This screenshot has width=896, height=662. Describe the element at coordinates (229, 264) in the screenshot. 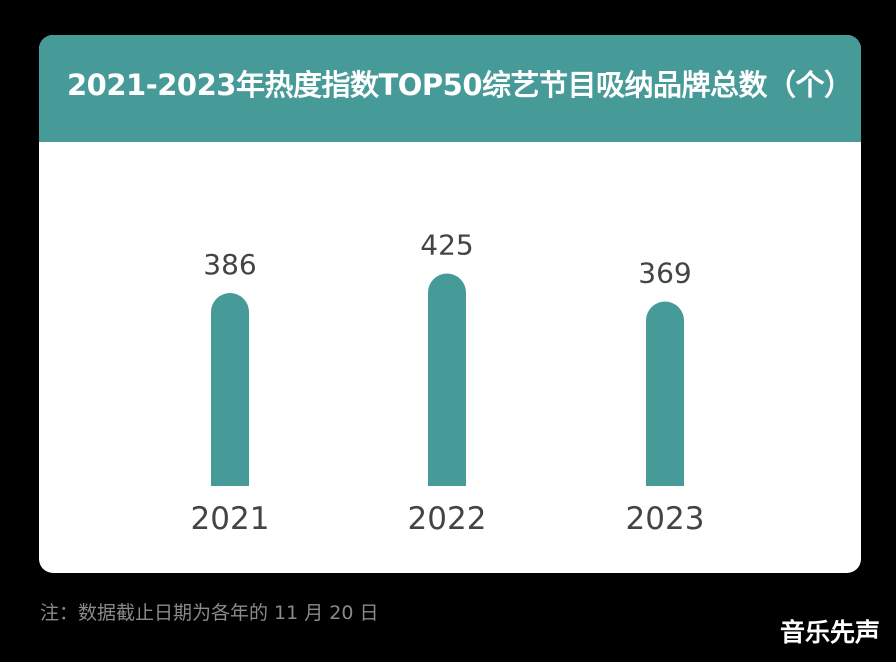

I see `data-label-2021: 386` at that location.